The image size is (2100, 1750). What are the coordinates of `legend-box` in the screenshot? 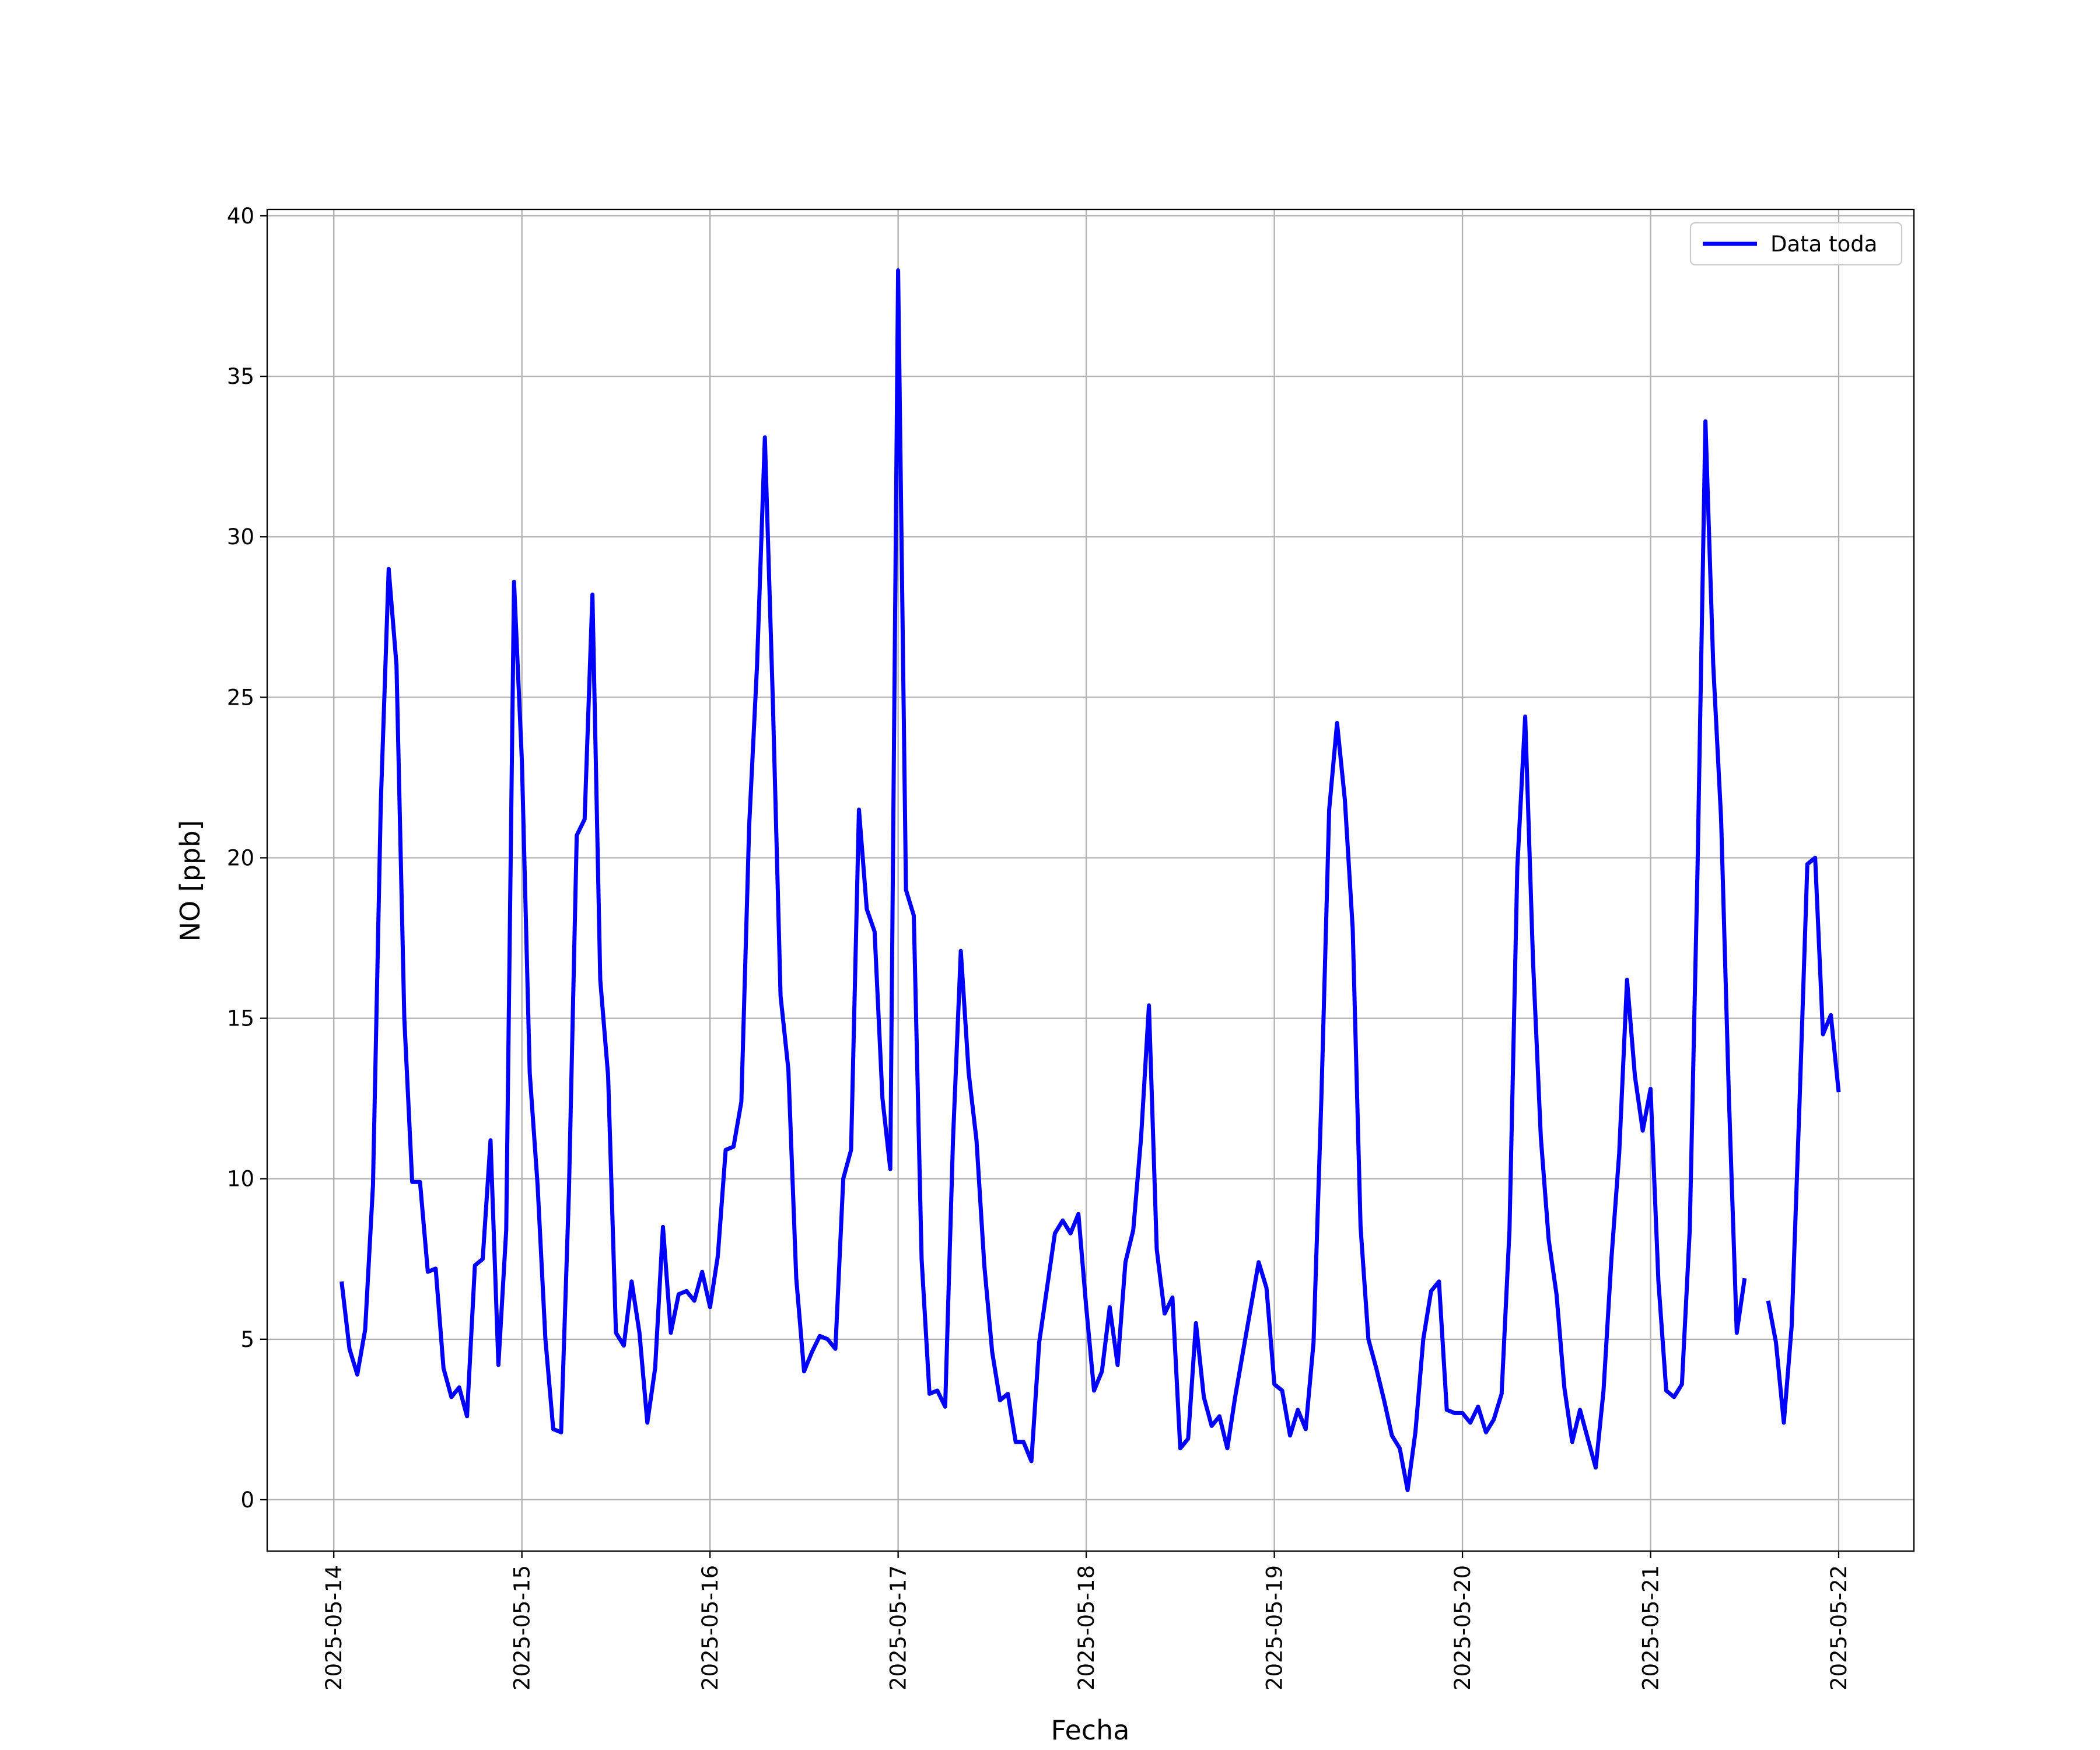 It's located at (1796, 244).